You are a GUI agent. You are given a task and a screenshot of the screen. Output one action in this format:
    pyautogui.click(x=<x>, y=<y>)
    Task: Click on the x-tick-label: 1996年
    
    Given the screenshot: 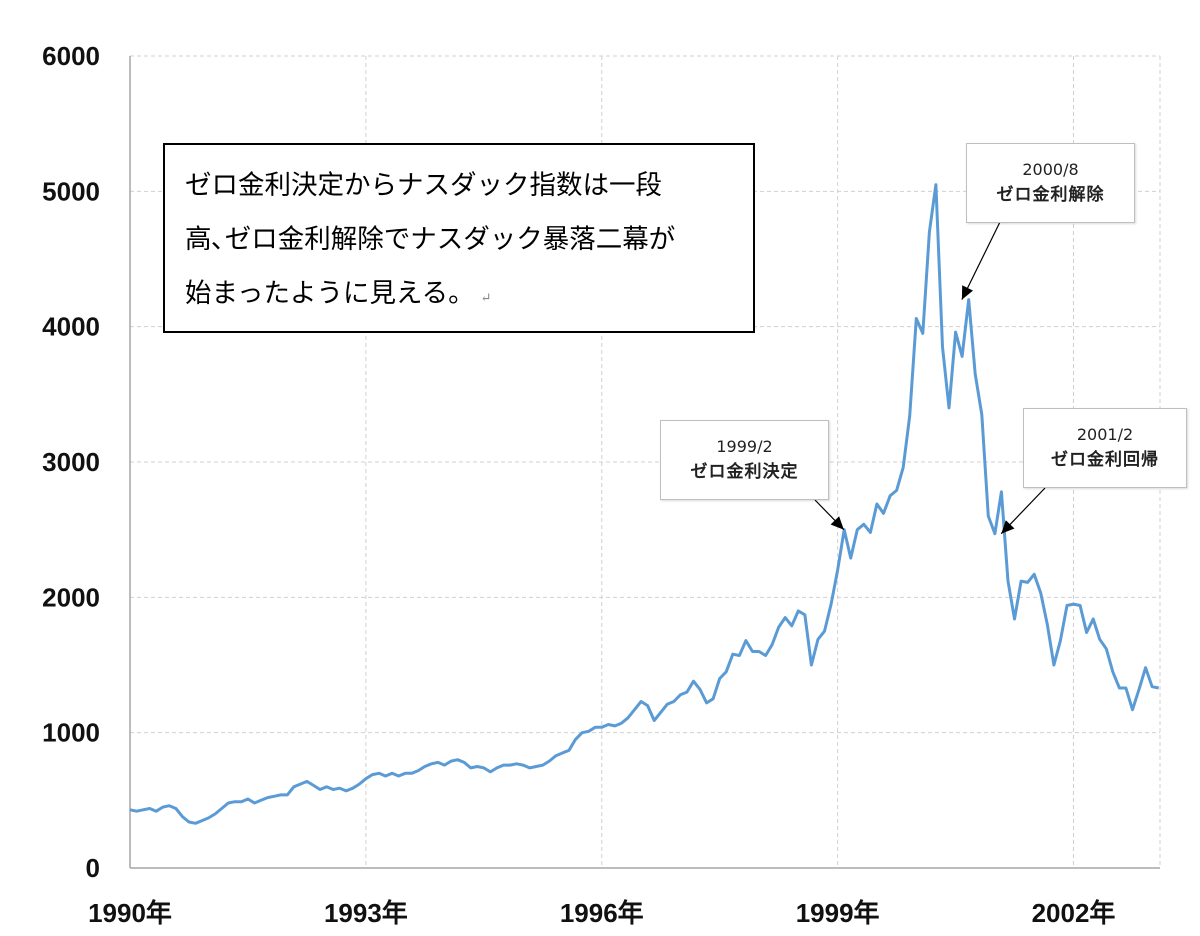 What is the action you would take?
    pyautogui.click(x=602, y=913)
    